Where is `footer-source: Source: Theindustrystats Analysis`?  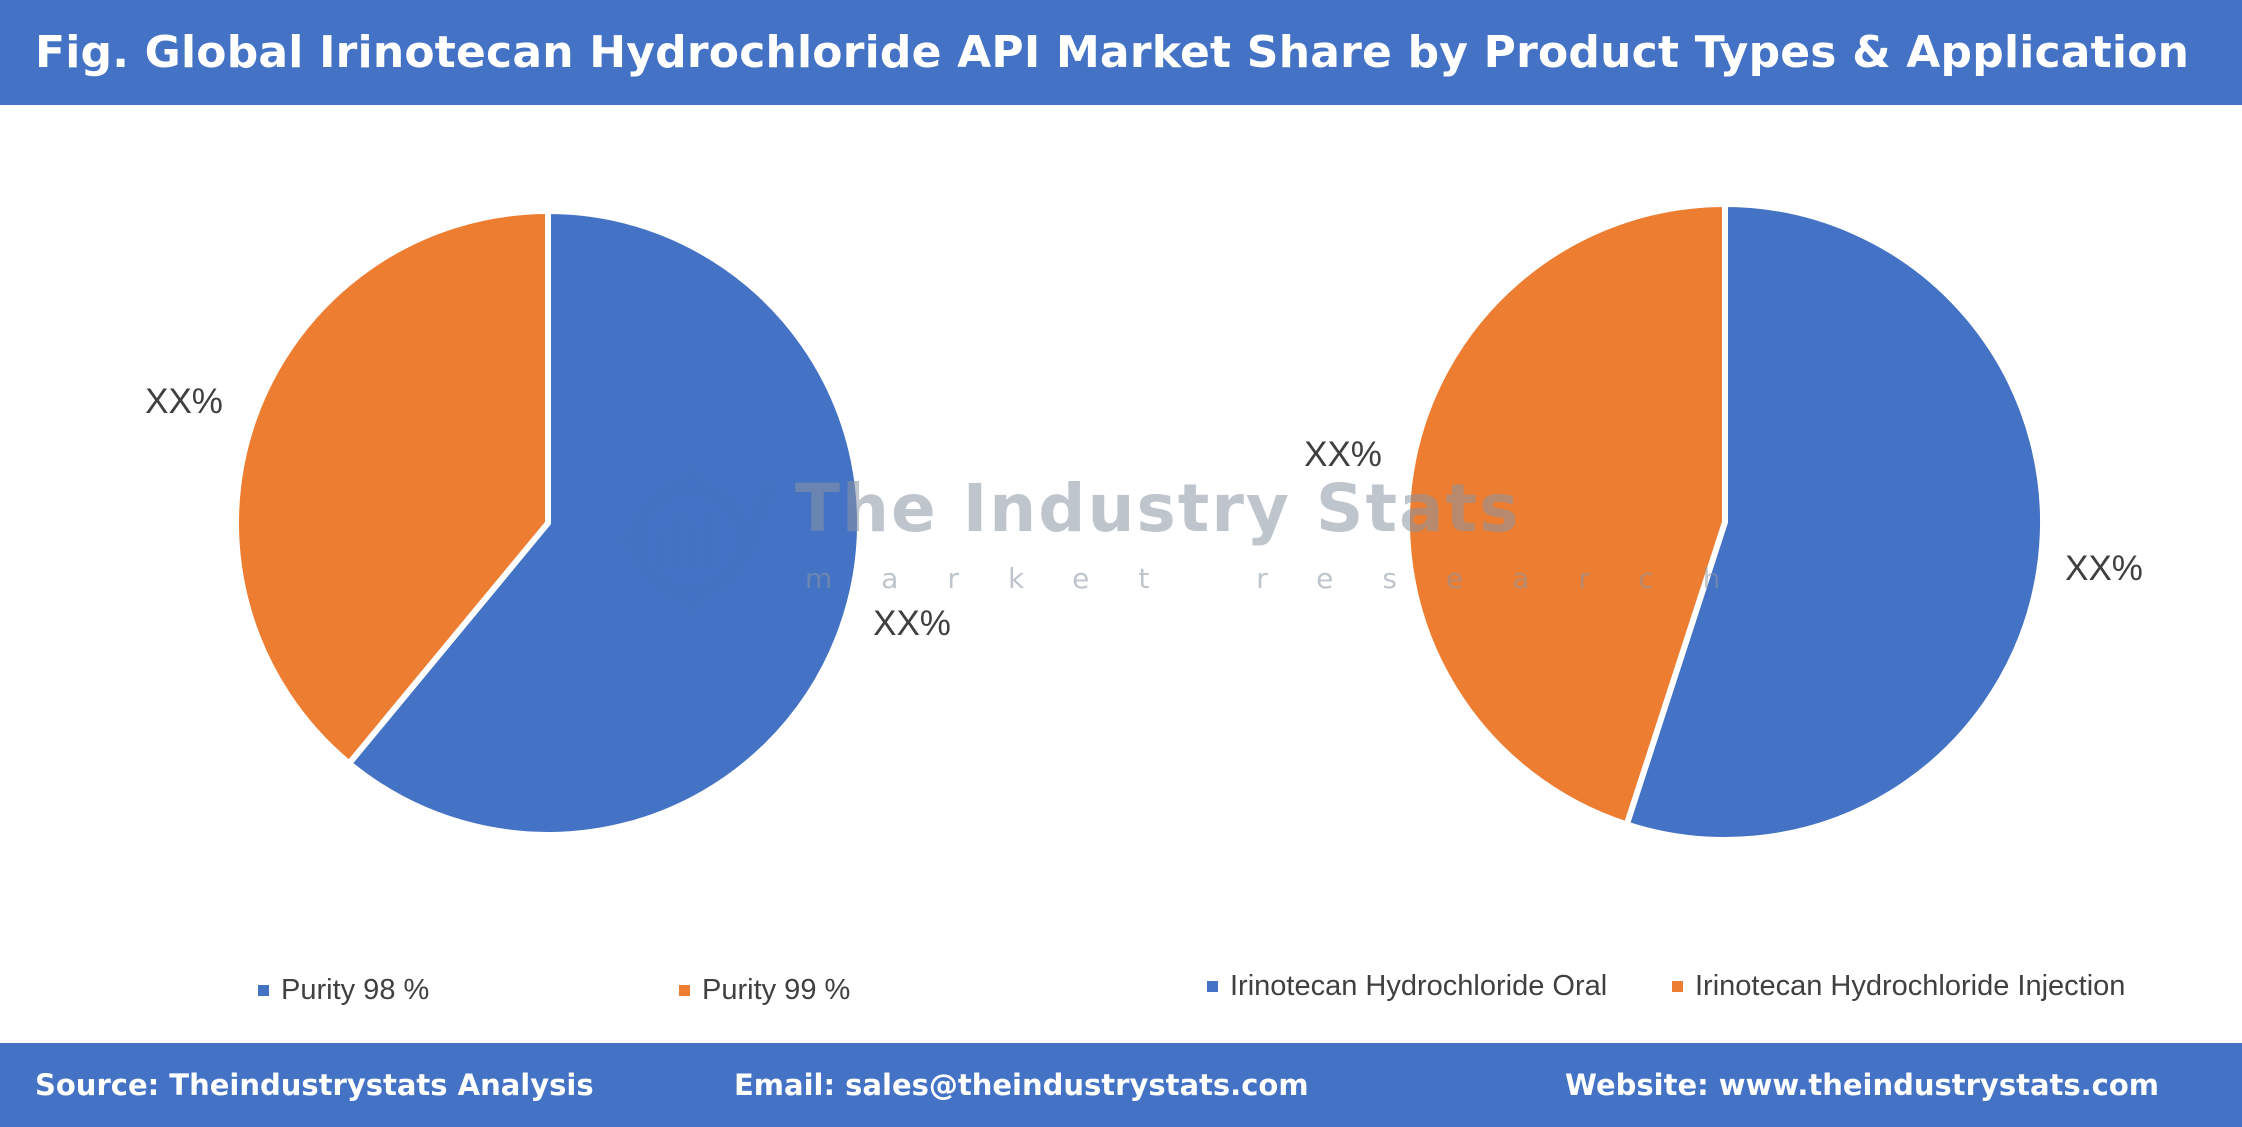
footer-source: Source: Theindustrystats Analysis is located at coordinates (314, 1085).